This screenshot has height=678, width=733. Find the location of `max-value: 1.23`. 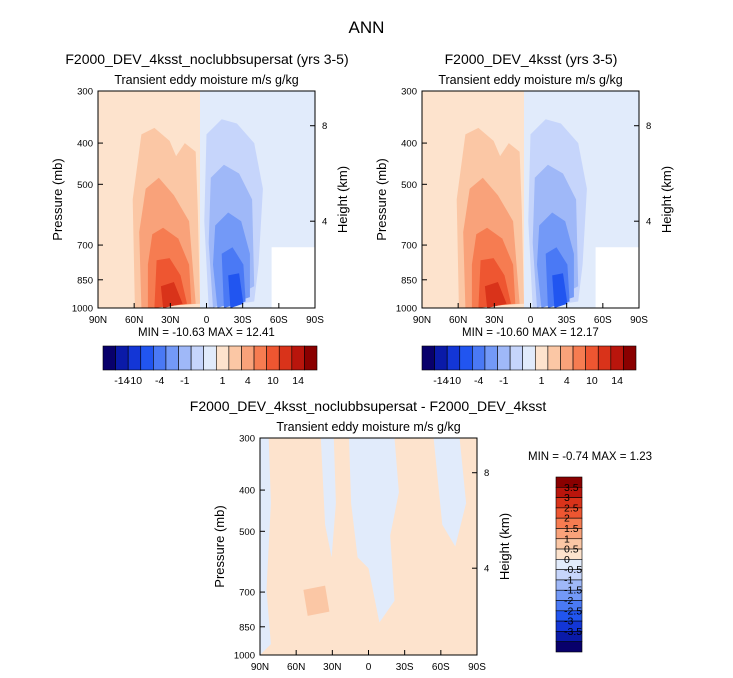

max-value: 1.23 is located at coordinates (639, 457).